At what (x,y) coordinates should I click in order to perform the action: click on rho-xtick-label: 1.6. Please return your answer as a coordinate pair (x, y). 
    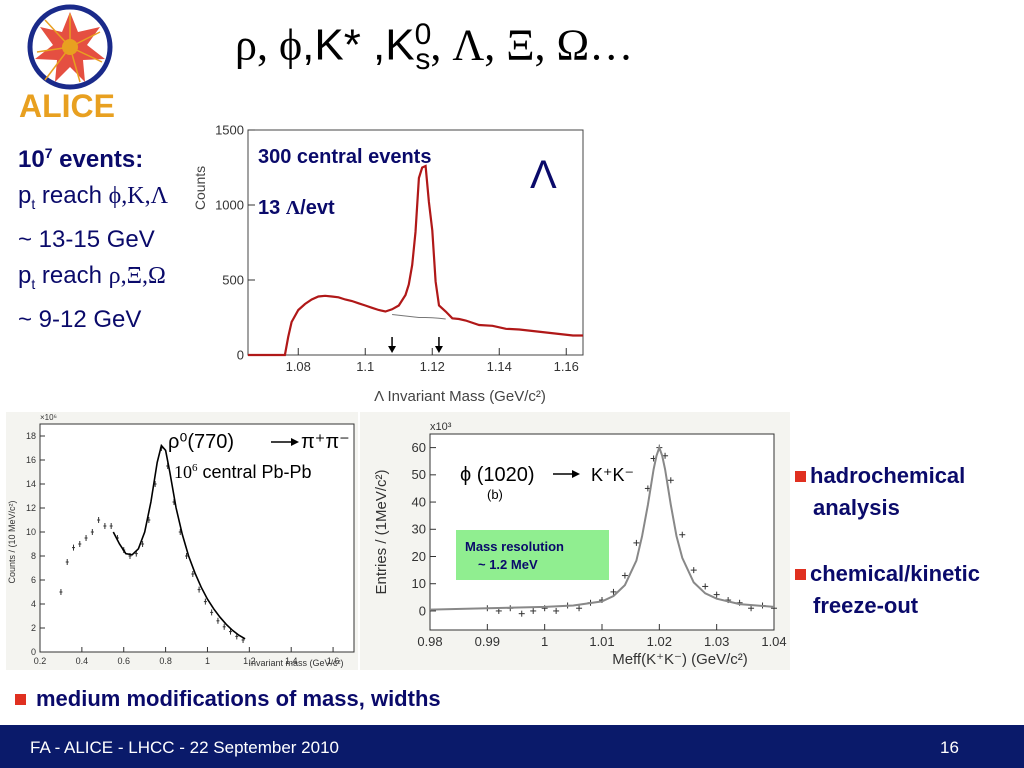
    Looking at the image, I should click on (333, 661).